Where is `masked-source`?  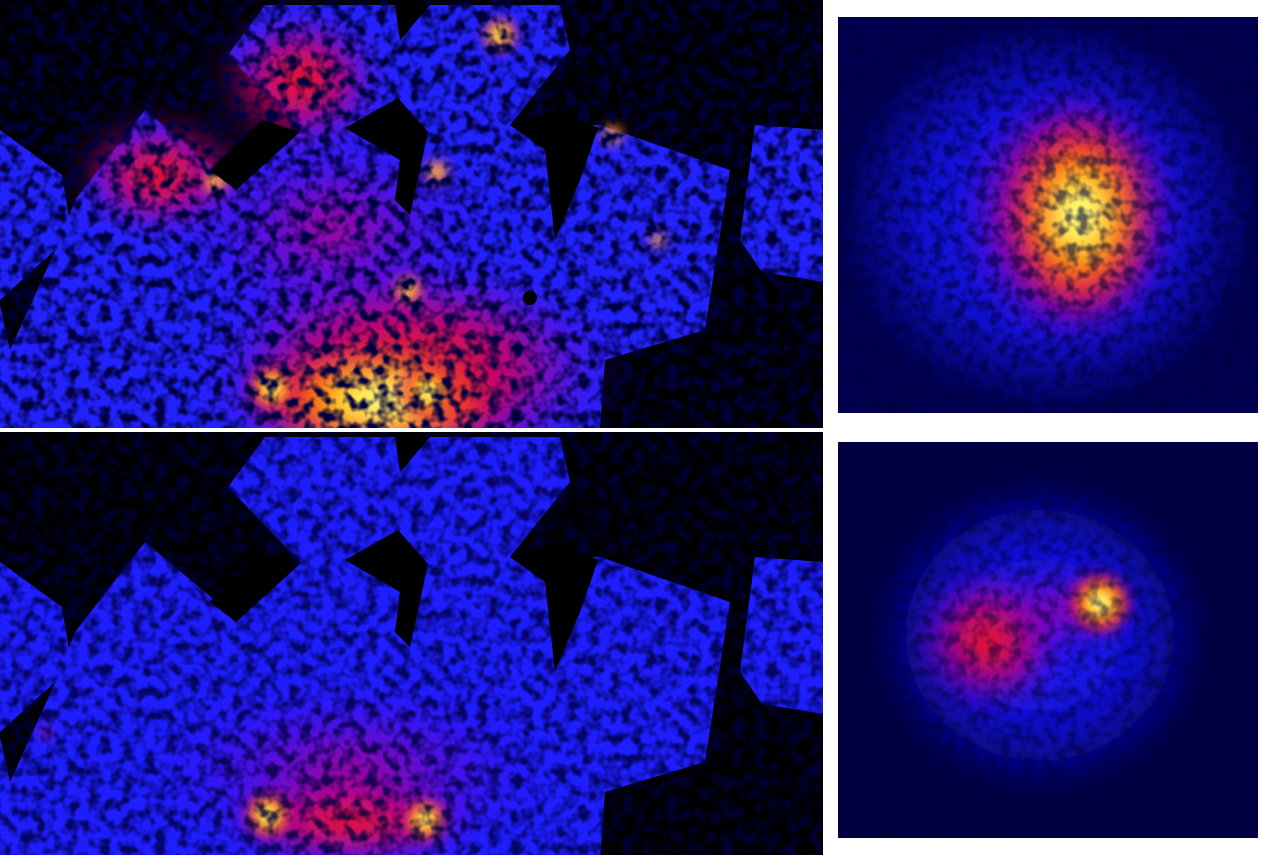
masked-source is located at coordinates (530, 298).